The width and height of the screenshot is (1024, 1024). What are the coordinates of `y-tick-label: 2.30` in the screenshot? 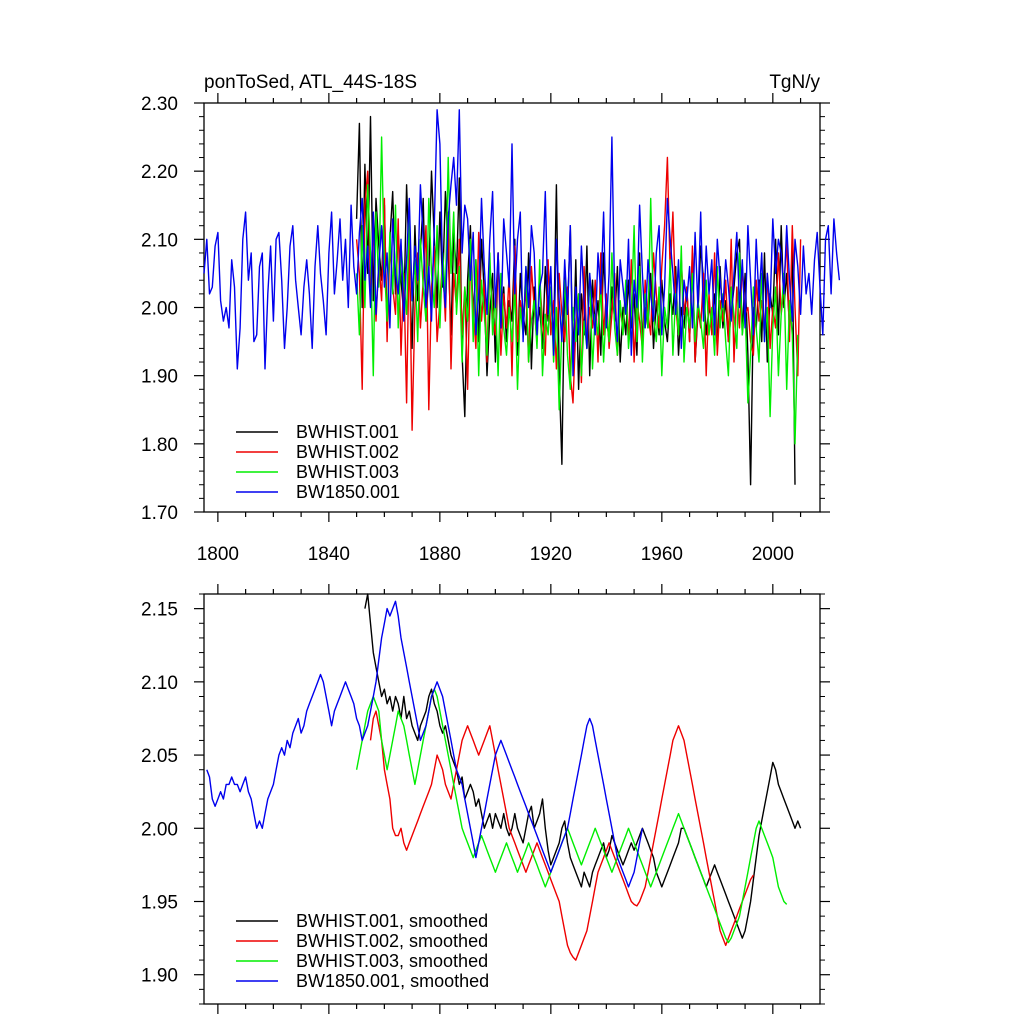 It's located at (159, 104).